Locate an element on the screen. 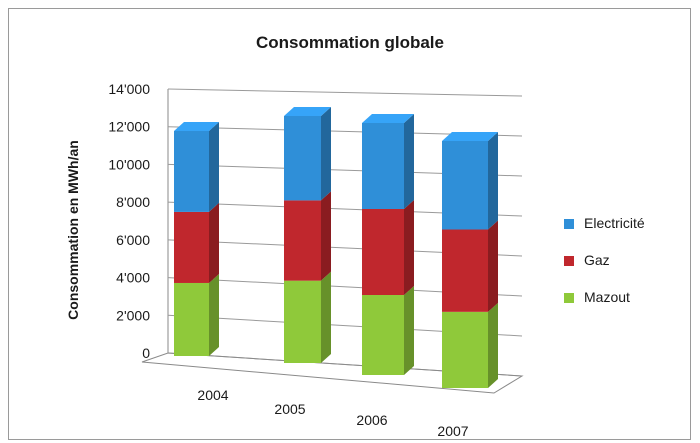 Image resolution: width=700 pixels, height=443 pixels. y-tick-label: 10'000 is located at coordinates (129, 164).